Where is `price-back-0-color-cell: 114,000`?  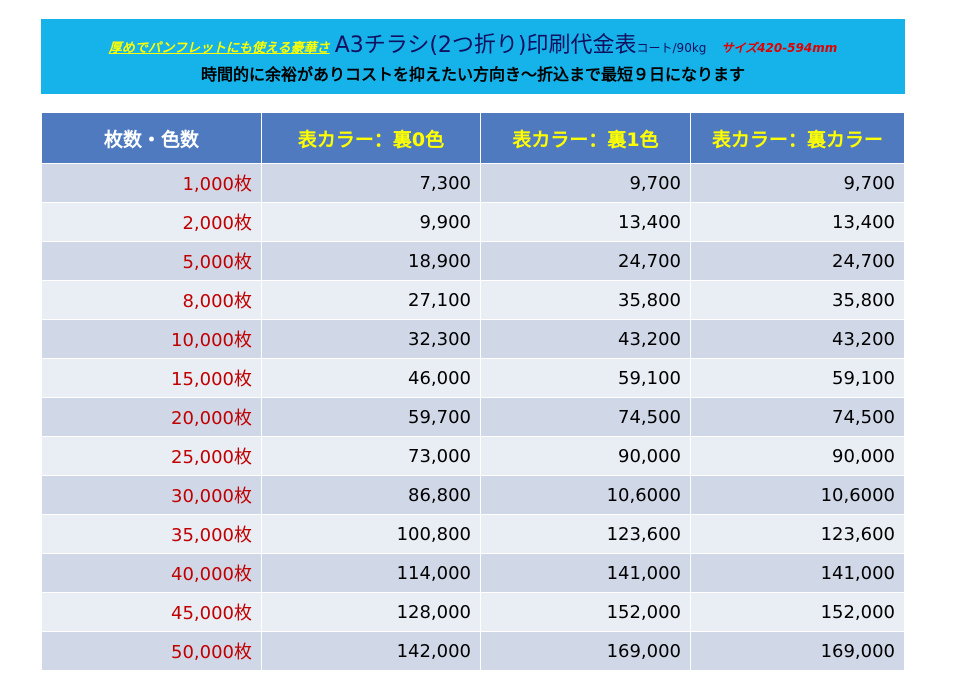
price-back-0-color-cell: 114,000 is located at coordinates (371, 573).